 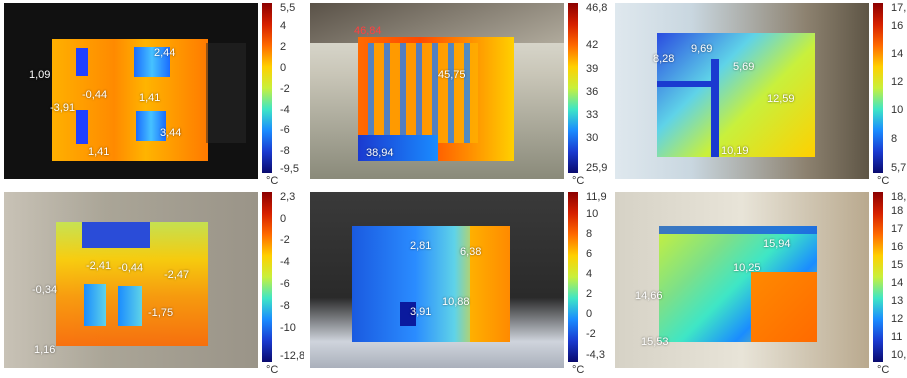 What do you see at coordinates (592, 138) in the screenshot?
I see `scale-label: 30` at bounding box center [592, 138].